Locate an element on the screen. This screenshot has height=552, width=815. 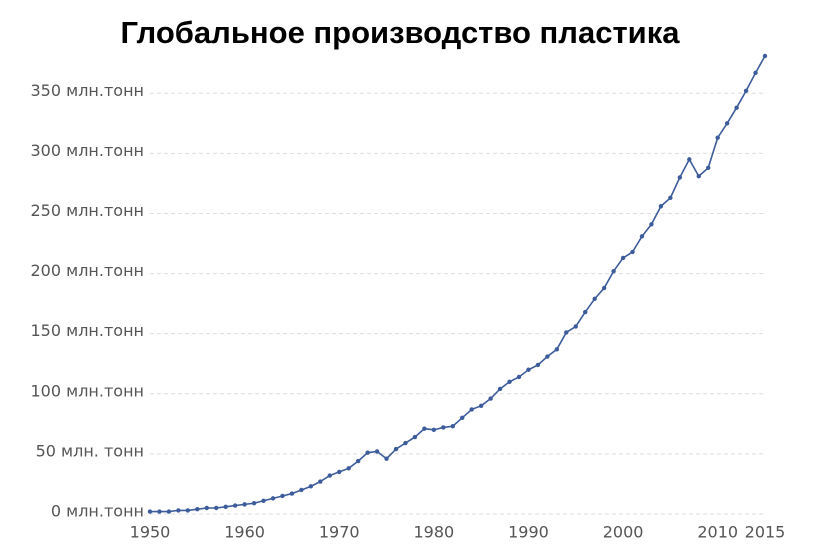
x-tick-label: 1960 is located at coordinates (244, 532).